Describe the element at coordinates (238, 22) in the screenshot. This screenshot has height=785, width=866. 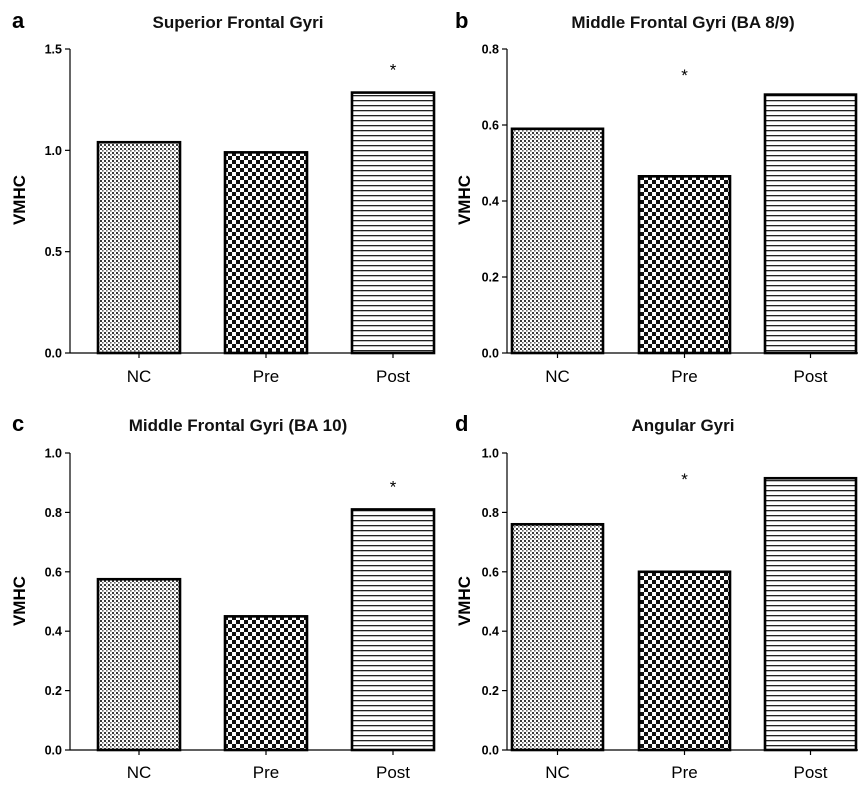
I see `chart-title: Superior Frontal Gyri` at that location.